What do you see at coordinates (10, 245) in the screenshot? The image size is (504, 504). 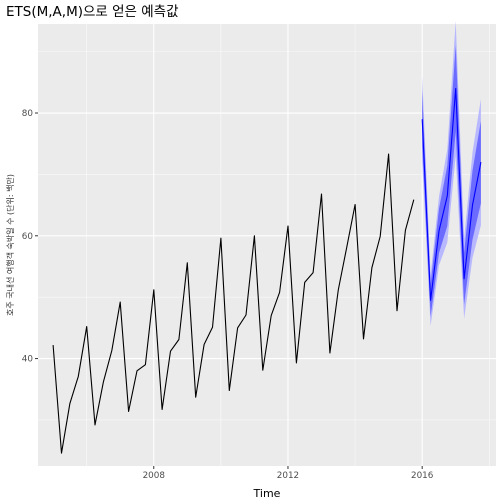 I see `y-axis-title: 호주 국내선 여행객 숙박일 수 (단위: 백만)` at bounding box center [10, 245].